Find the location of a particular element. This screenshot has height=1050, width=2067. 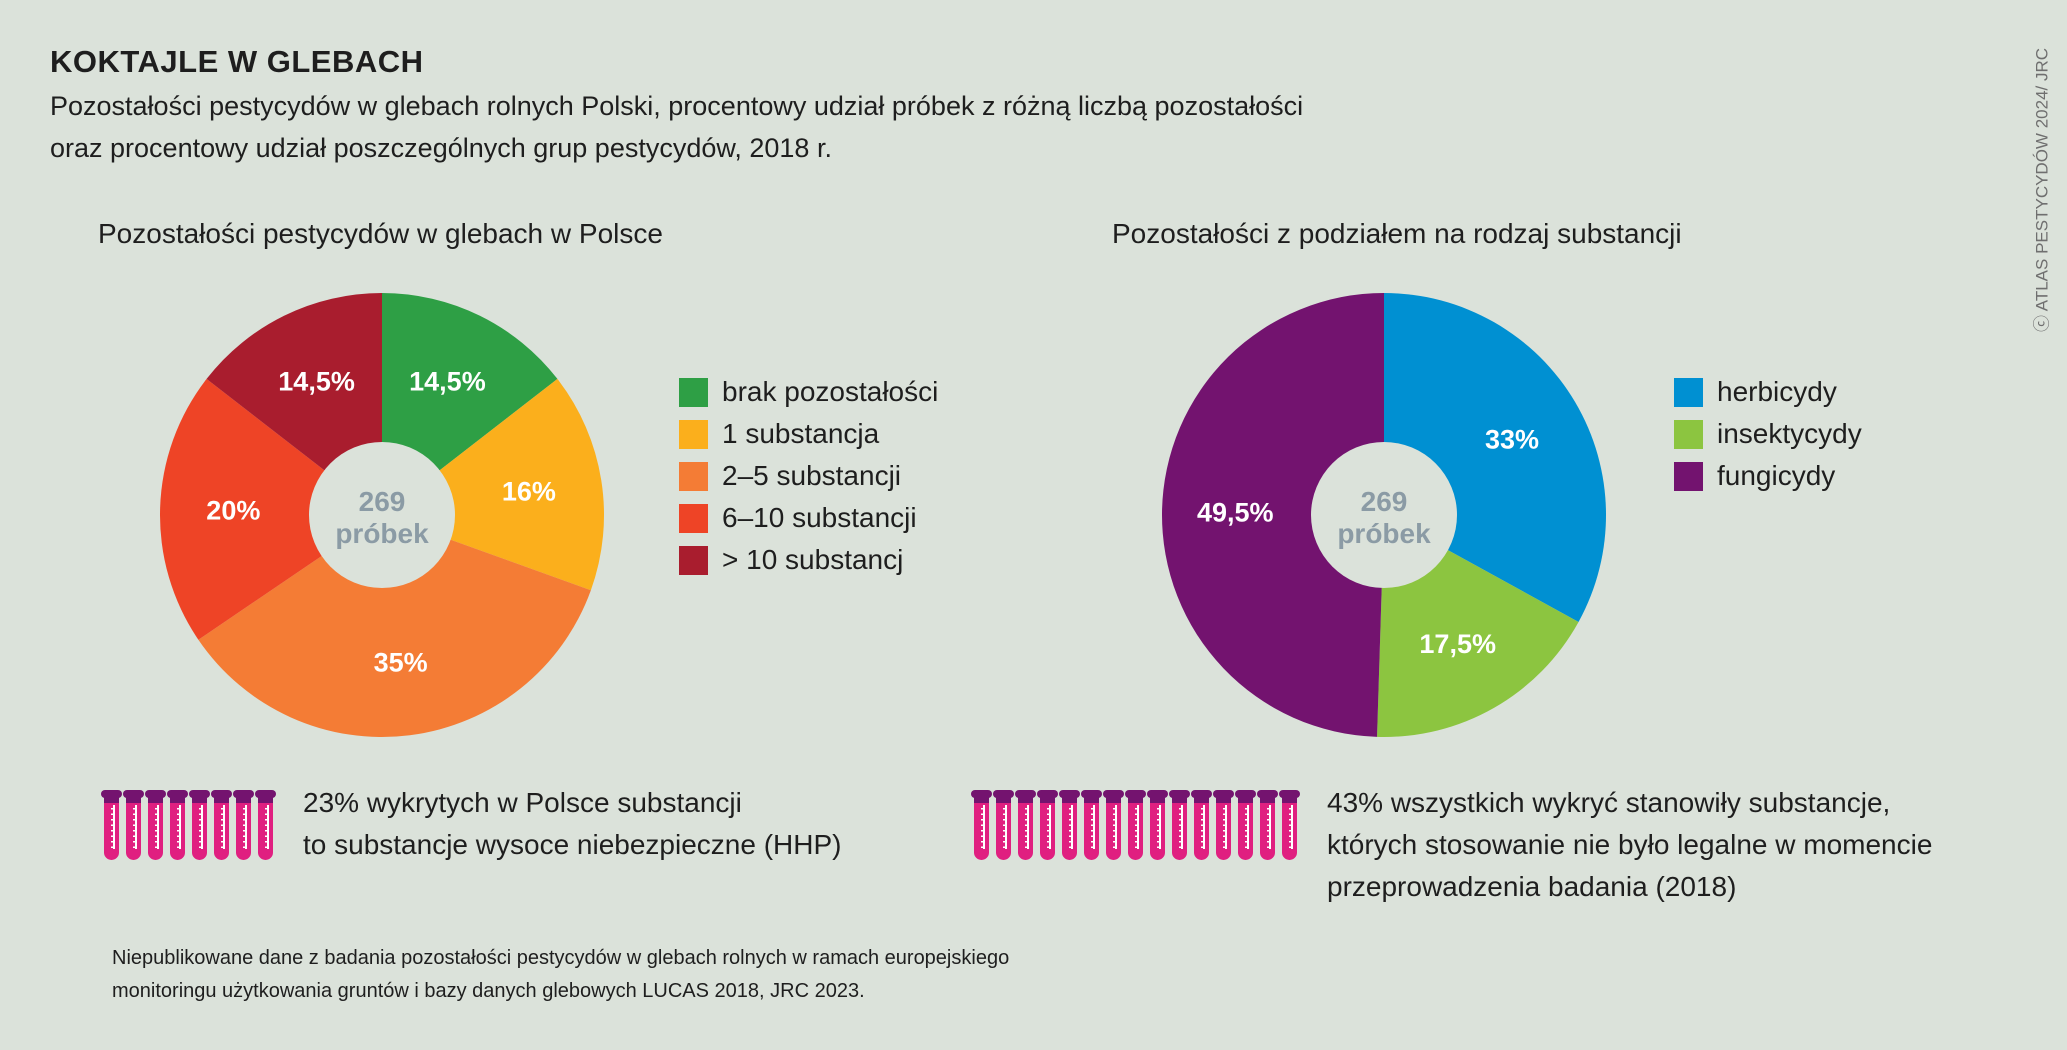

legend-label: brak pozostałości is located at coordinates (830, 391).